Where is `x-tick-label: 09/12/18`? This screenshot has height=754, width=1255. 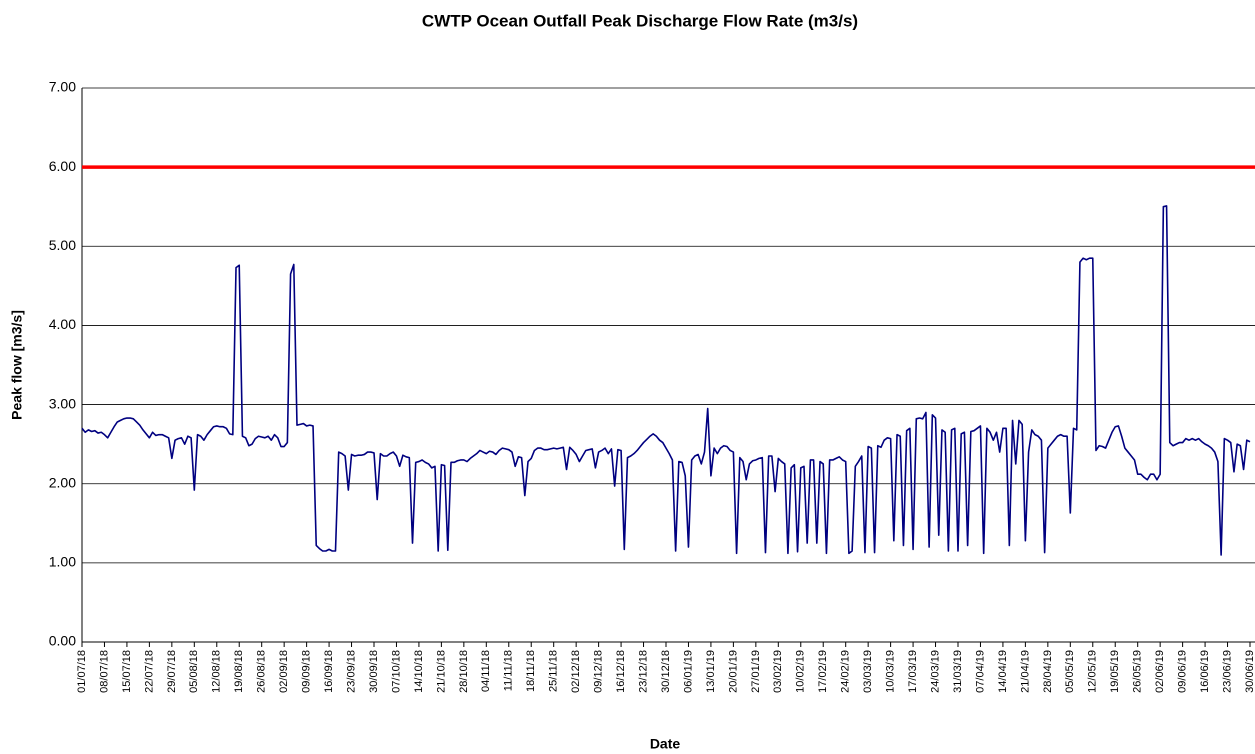
x-tick-label: 09/12/18 is located at coordinates (599, 671).